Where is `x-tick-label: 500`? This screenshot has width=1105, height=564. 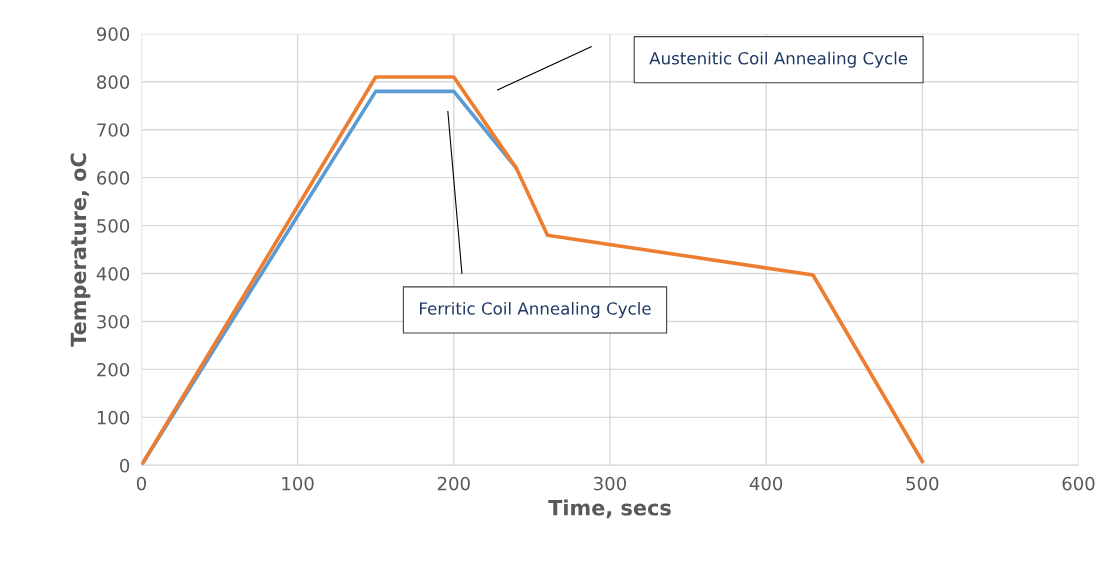 x-tick-label: 500 is located at coordinates (922, 483).